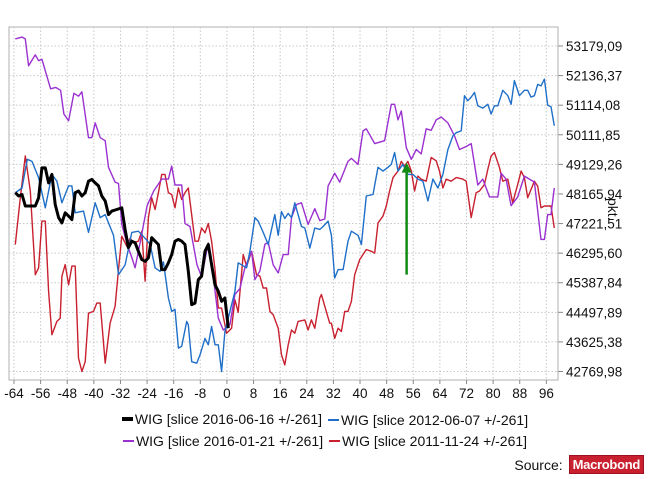 Image resolution: width=650 pixels, height=479 pixels. Describe the element at coordinates (466, 393) in the screenshot. I see `x-tick-label: 72` at that location.